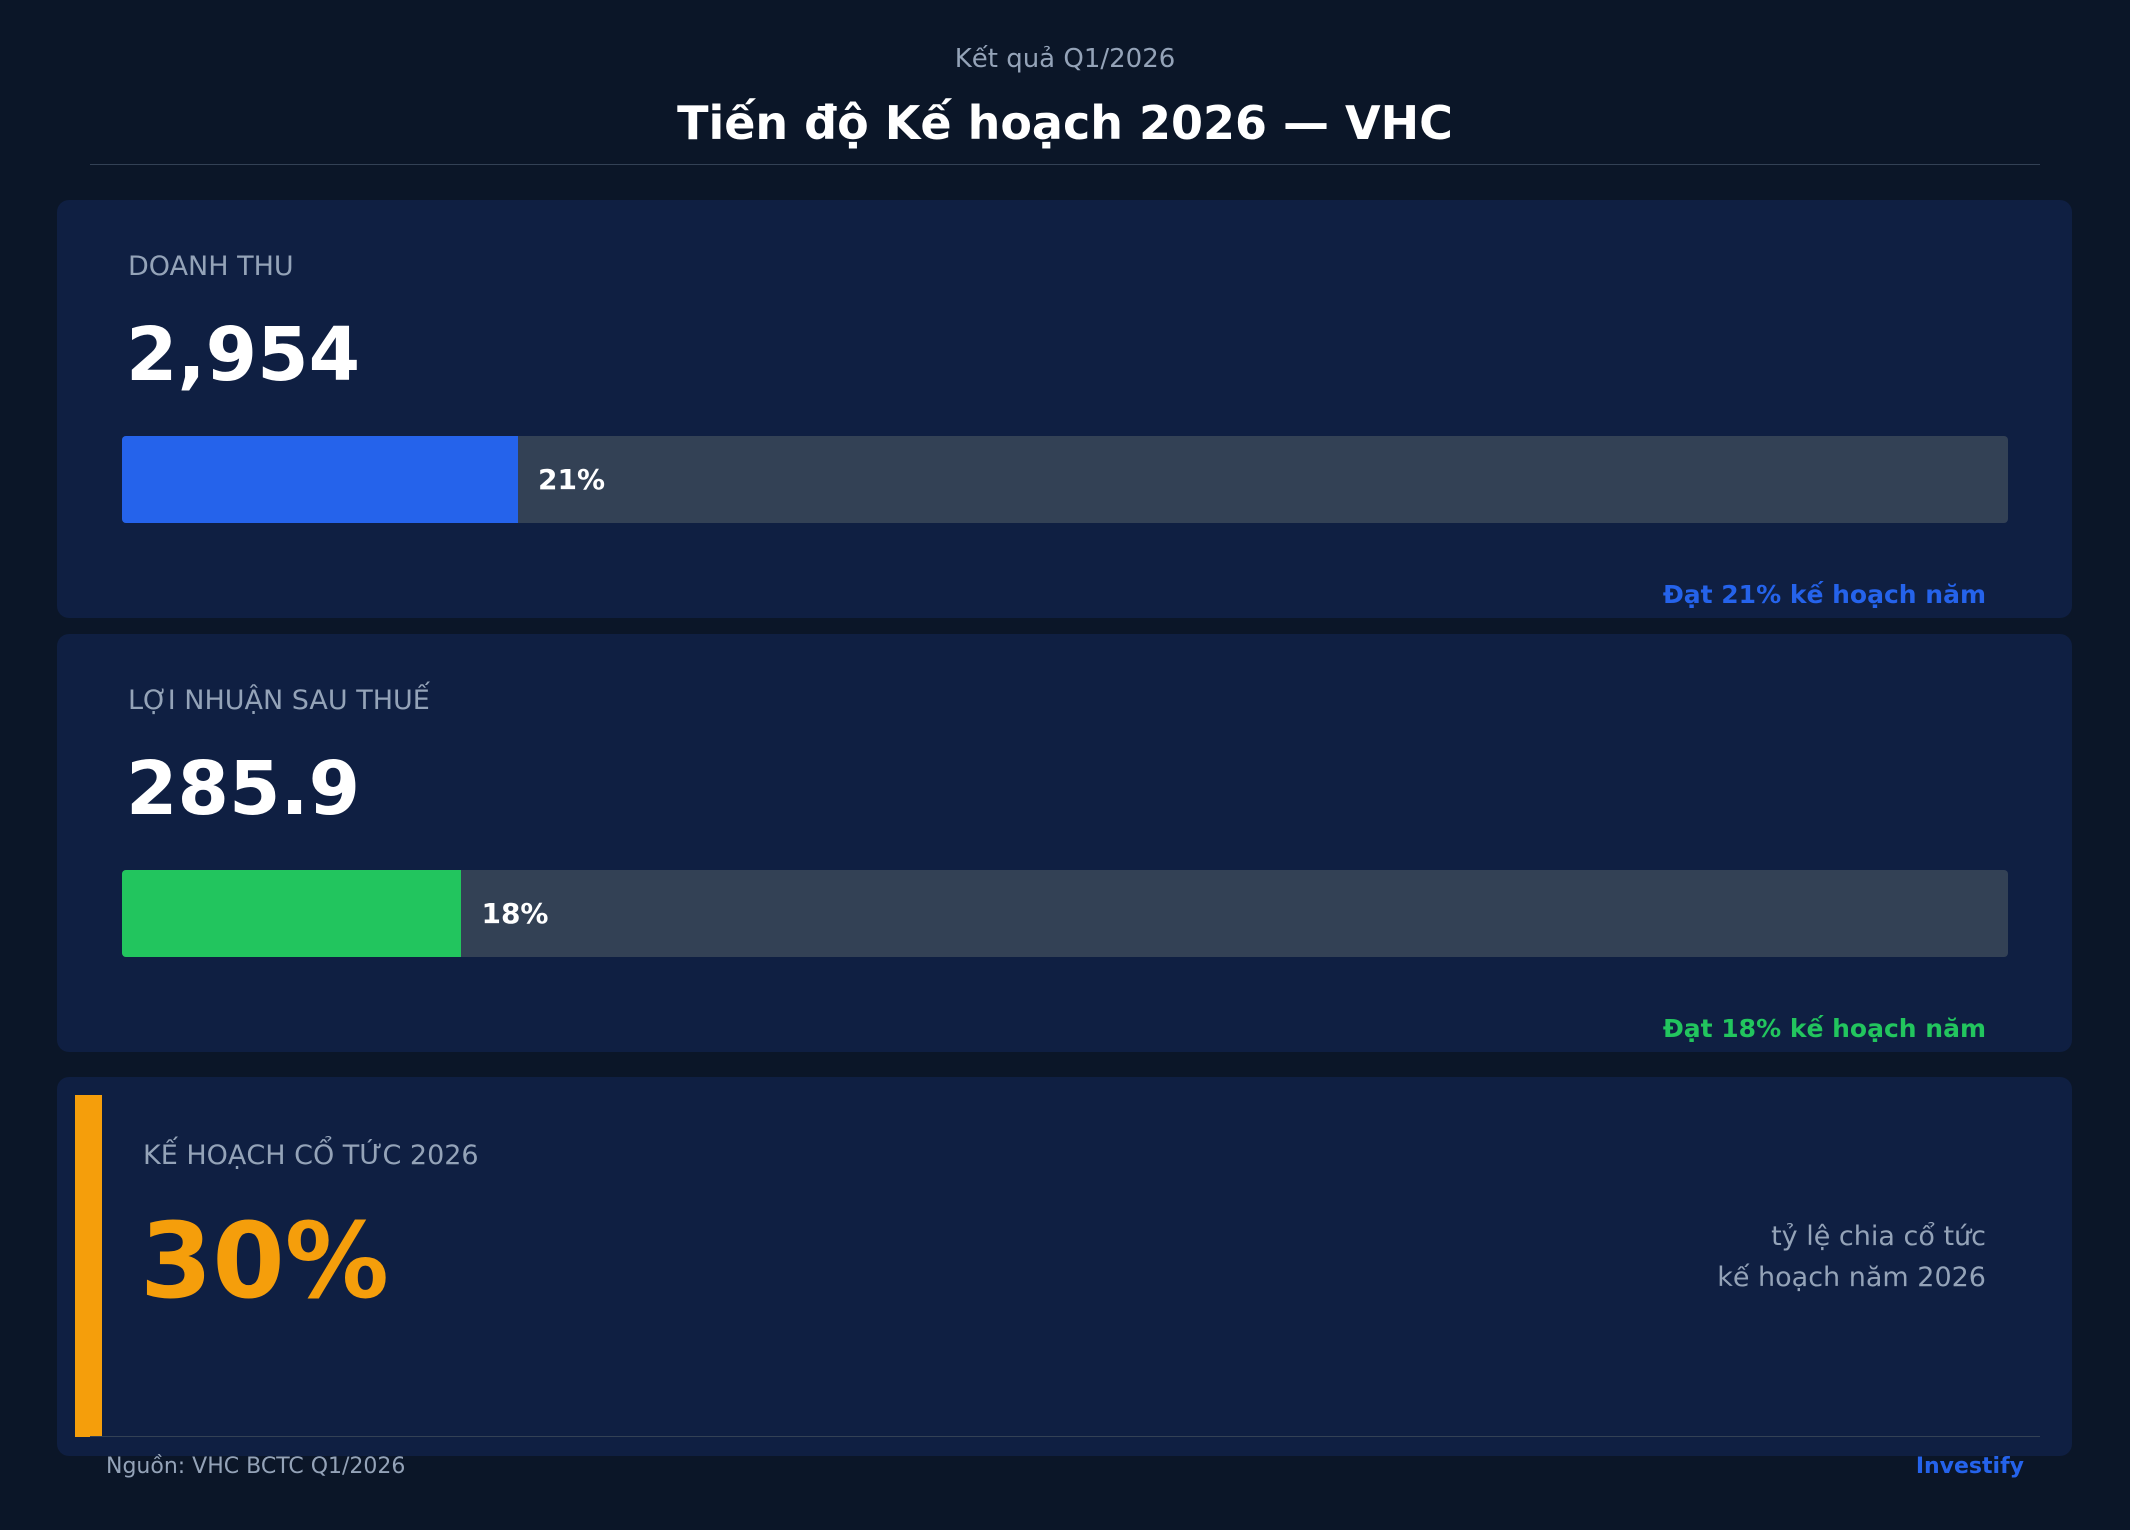 This screenshot has width=2130, height=1530. What do you see at coordinates (1065, 123) in the screenshot?
I see `title: Tiến độ Kế hoạch 2026 — VHC` at bounding box center [1065, 123].